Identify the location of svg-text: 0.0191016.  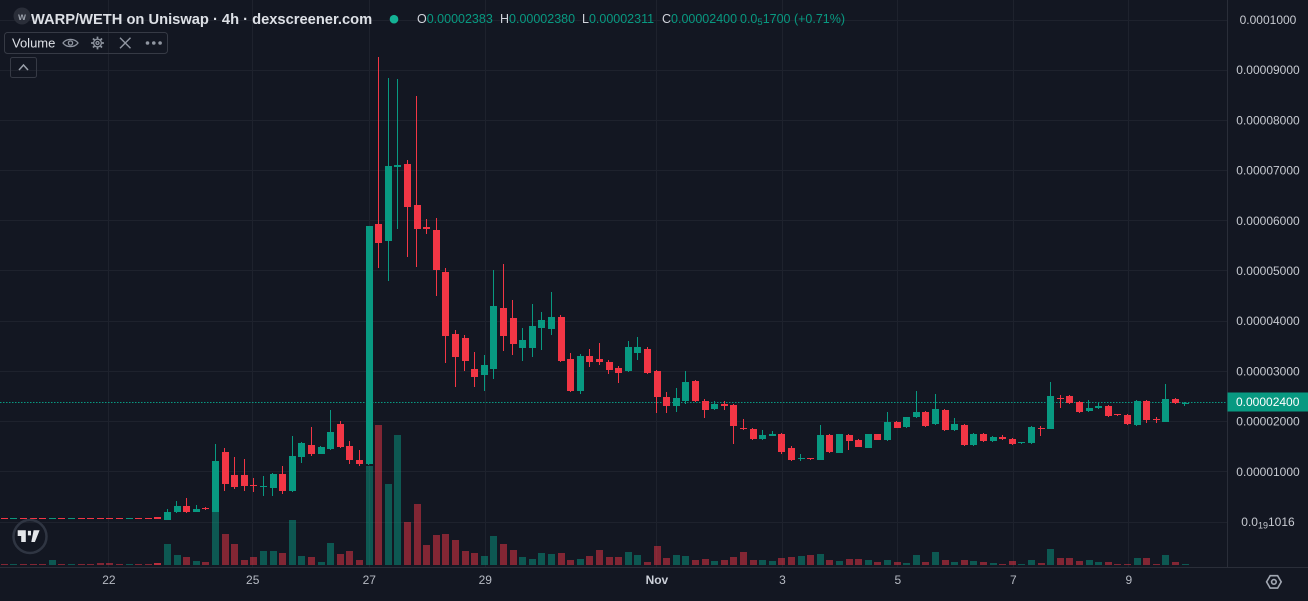
(1268, 523).